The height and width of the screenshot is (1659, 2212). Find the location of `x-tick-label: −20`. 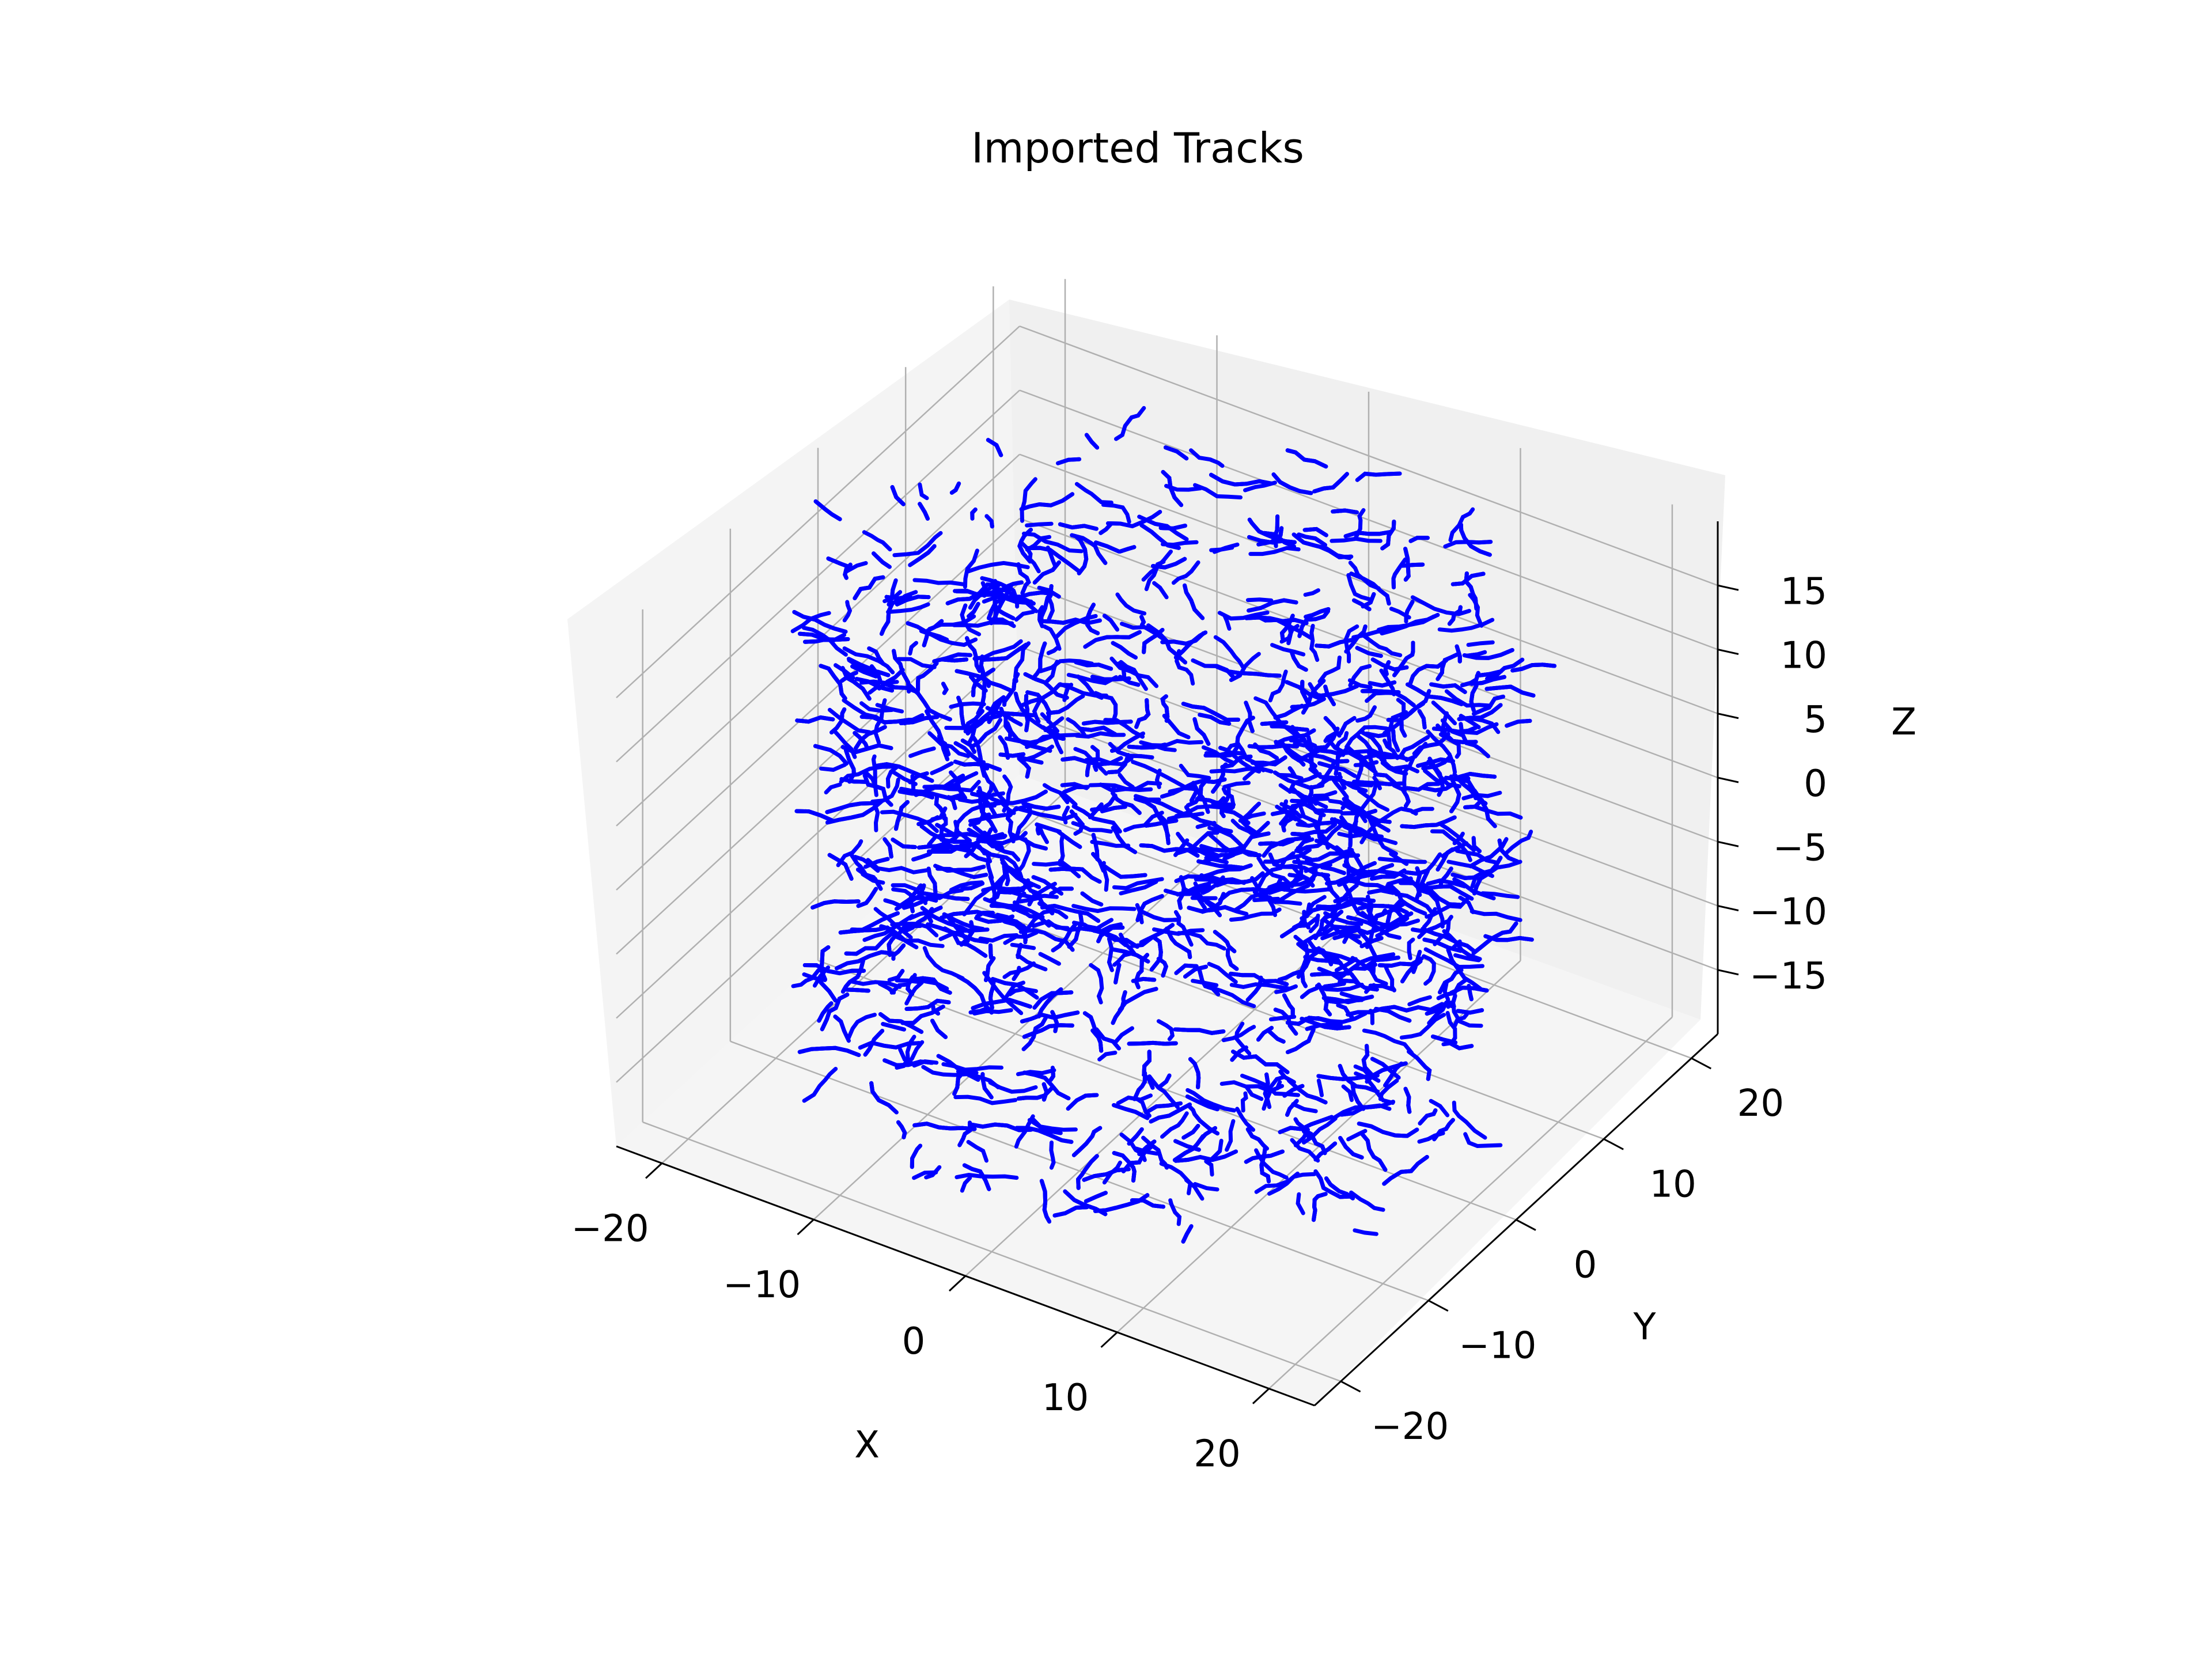

x-tick-label: −20 is located at coordinates (610, 1228).